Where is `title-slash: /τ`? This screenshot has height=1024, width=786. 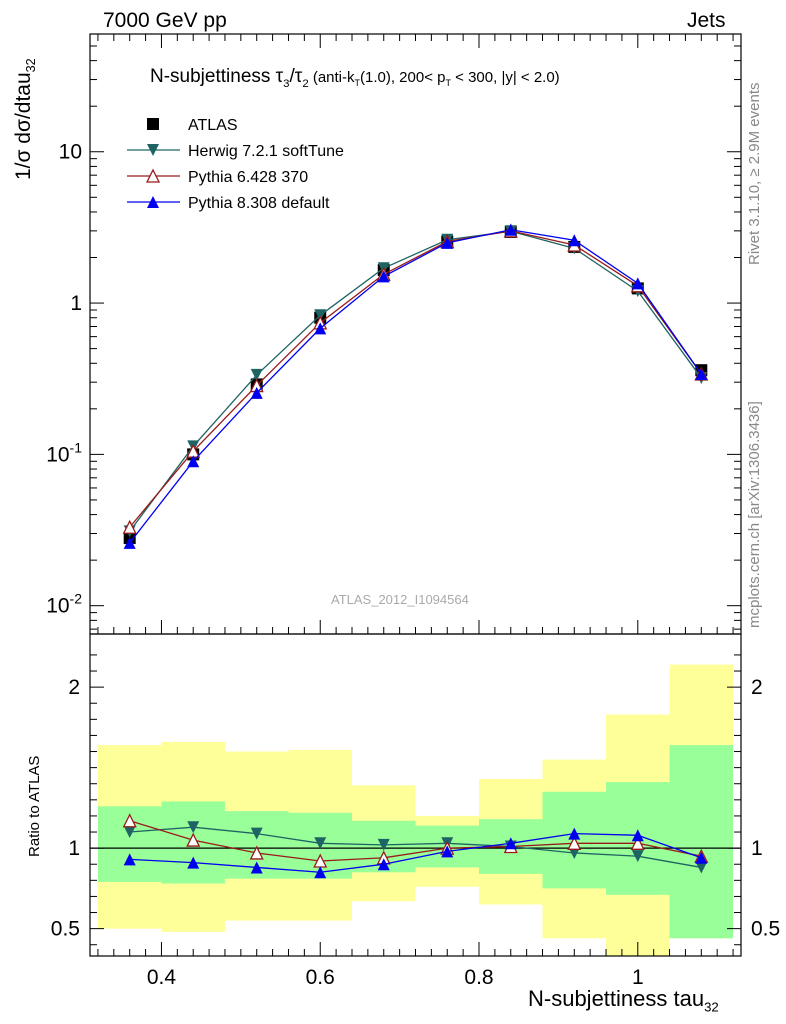 title-slash: /τ is located at coordinates (296, 76).